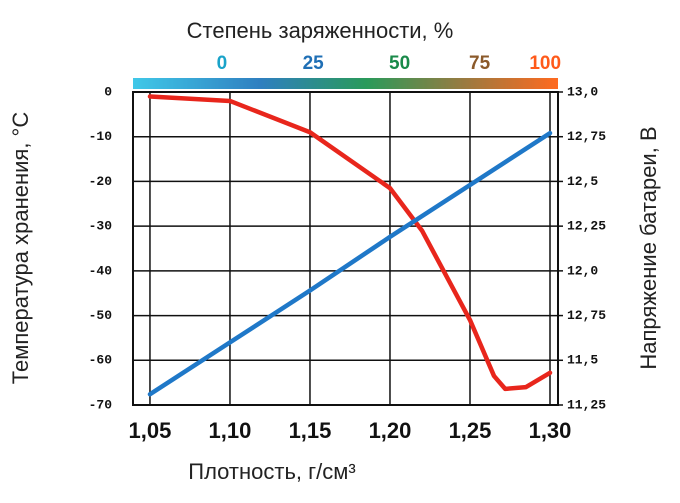 This screenshot has width=680, height=503. What do you see at coordinates (320, 30) in the screenshot?
I see `top-title: Степень заряженности, %` at bounding box center [320, 30].